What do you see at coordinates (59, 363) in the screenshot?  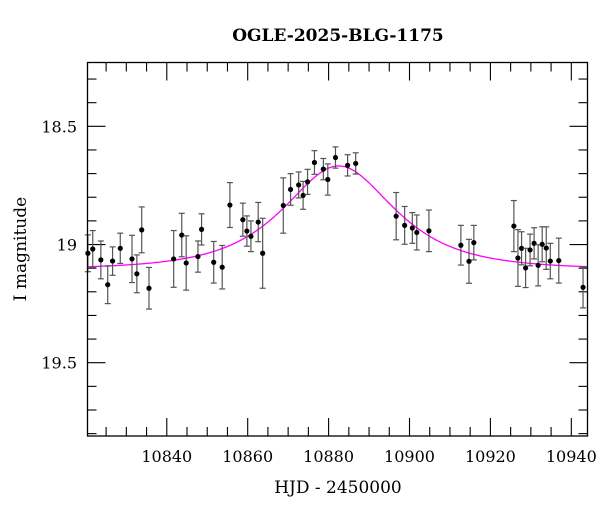 I see `y-tick-label: 19.5` at bounding box center [59, 363].